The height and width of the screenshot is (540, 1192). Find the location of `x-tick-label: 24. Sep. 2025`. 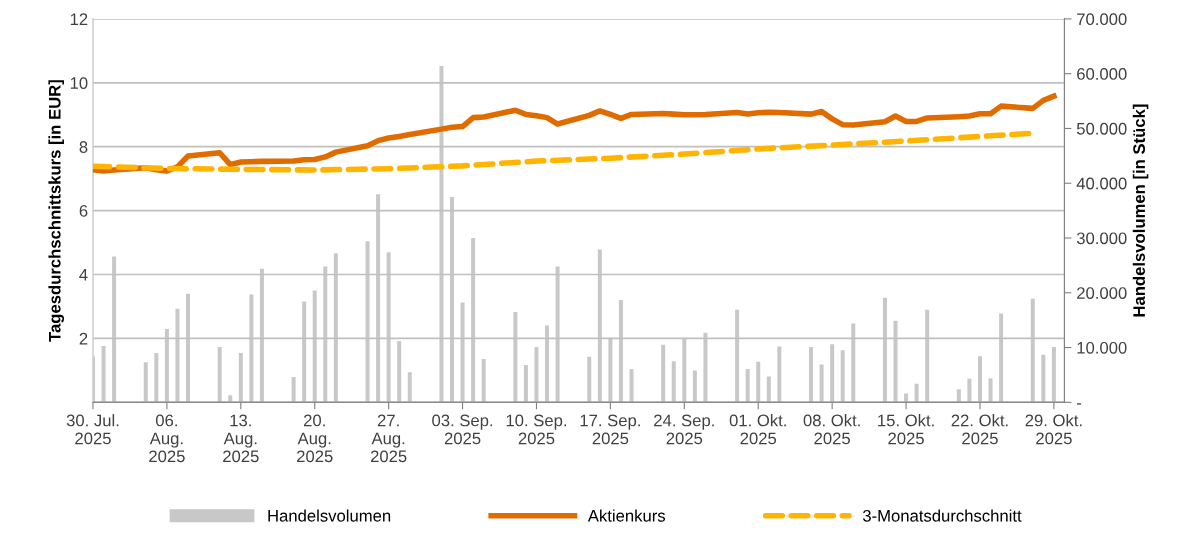

x-tick-label: 24. Sep. 2025 is located at coordinates (684, 429).